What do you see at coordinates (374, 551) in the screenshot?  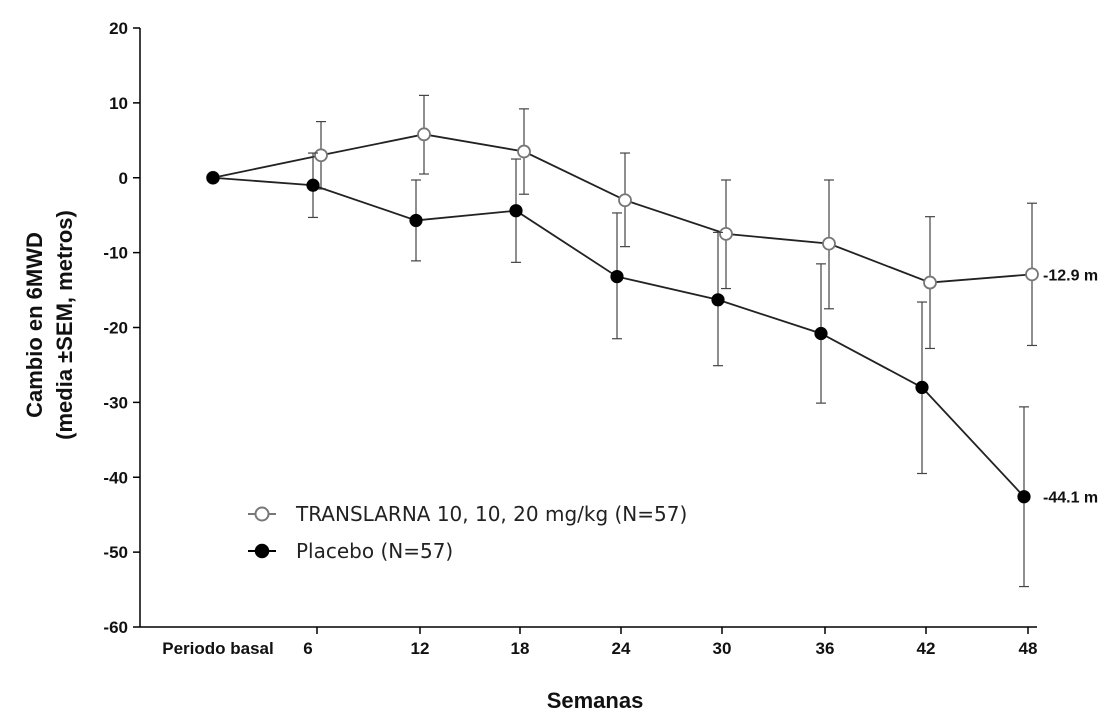 I see `legend-label-placebo: Placebo (N=57)` at bounding box center [374, 551].